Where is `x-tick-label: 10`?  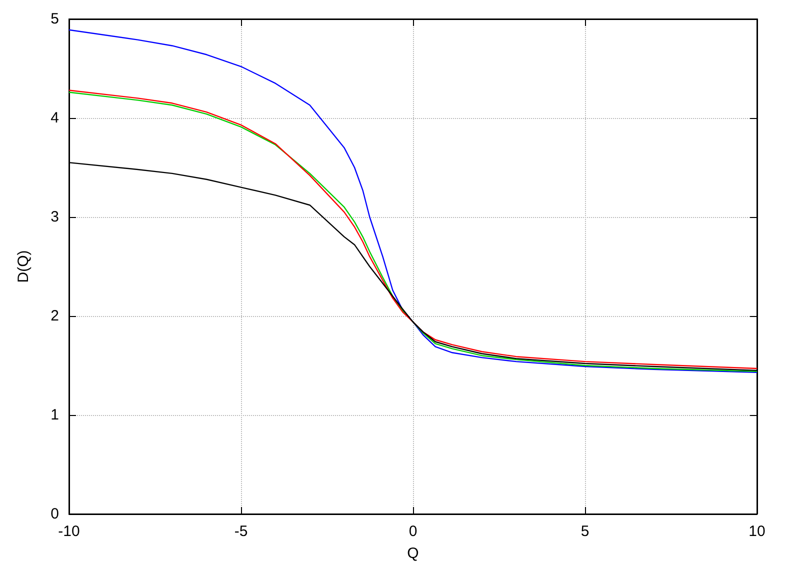
x-tick-label: 10 is located at coordinates (757, 531).